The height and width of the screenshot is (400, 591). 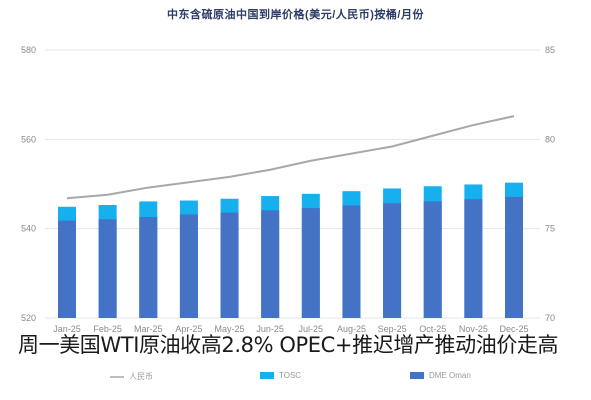 What do you see at coordinates (392, 329) in the screenshot?
I see `x-tick-label: Sep-25` at bounding box center [392, 329].